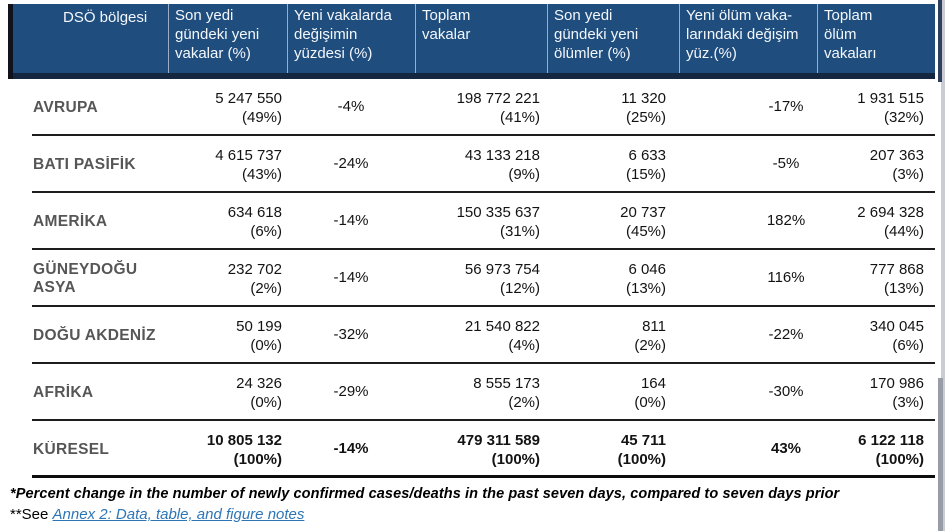 The image size is (945, 531). What do you see at coordinates (481, 221) in the screenshot?
I see `cell-total-cases: 150 335 637 (31%)` at bounding box center [481, 221].